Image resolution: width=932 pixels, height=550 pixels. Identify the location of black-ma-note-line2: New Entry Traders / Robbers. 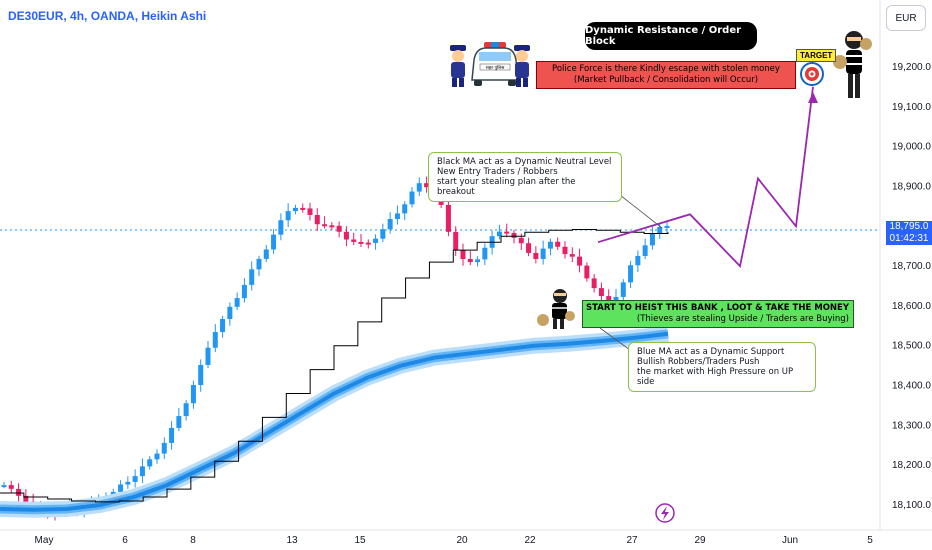
(497, 172).